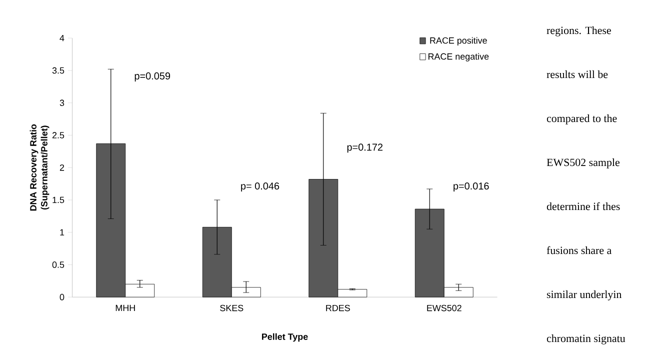 The width and height of the screenshot is (669, 345). What do you see at coordinates (458, 57) in the screenshot?
I see `legend-label: RACE negative` at bounding box center [458, 57].